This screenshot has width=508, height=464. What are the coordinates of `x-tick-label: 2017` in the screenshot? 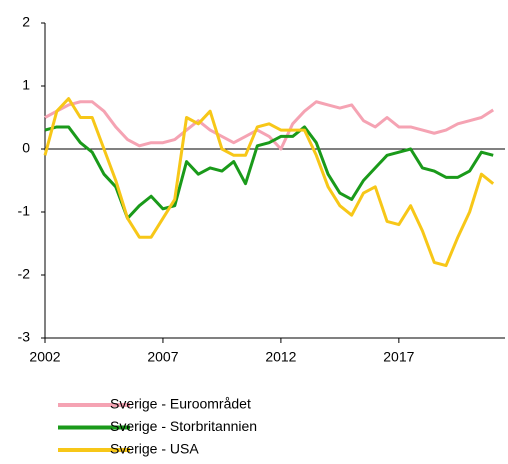 It's located at (398, 357).